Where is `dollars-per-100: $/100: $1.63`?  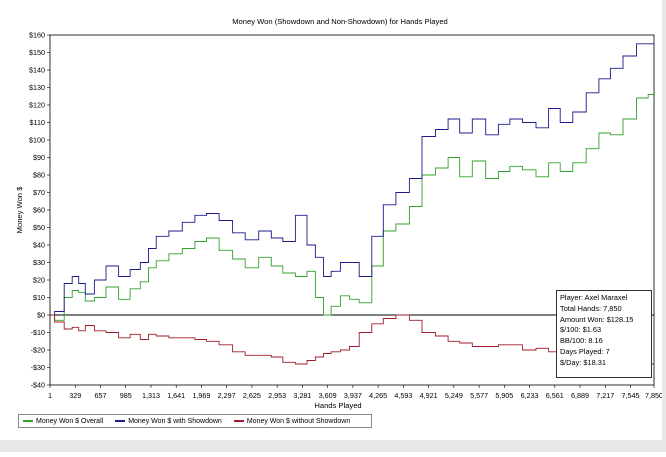
dollars-per-100: $/100: $1.63 is located at coordinates (581, 330).